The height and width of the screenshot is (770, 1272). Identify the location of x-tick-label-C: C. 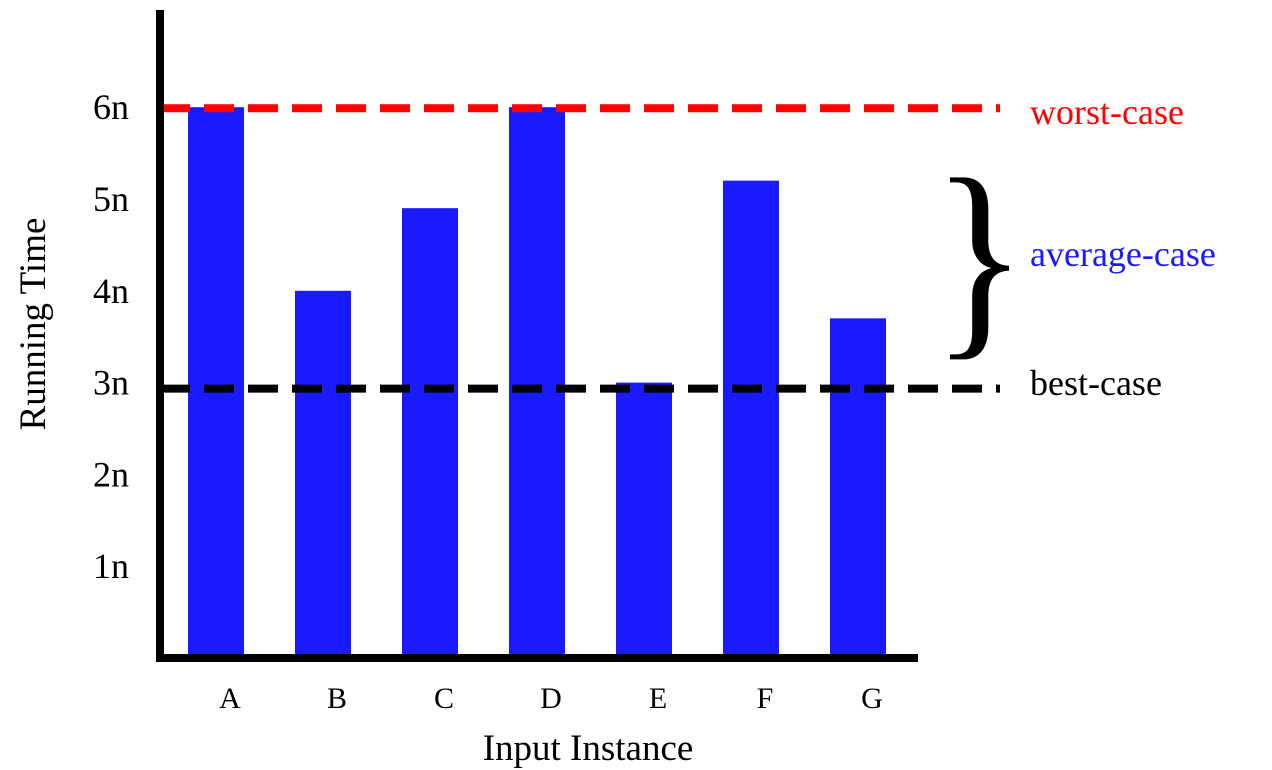
(444, 698).